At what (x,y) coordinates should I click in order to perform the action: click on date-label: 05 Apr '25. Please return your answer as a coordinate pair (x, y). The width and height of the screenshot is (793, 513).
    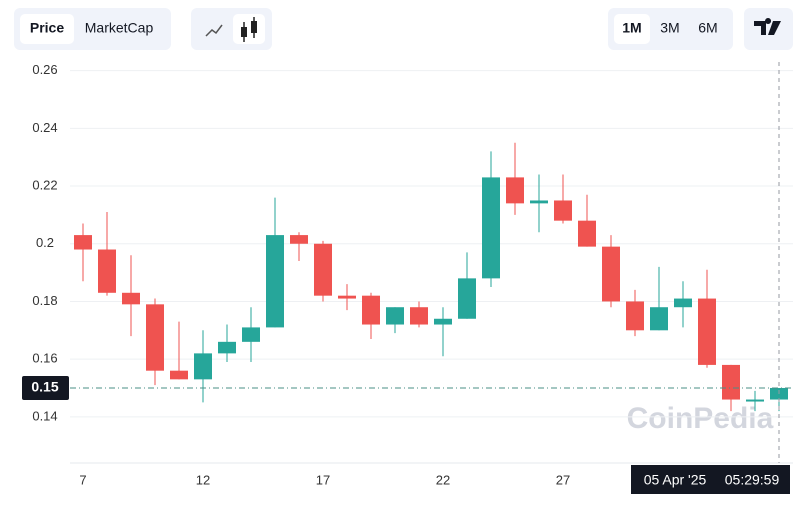
    Looking at the image, I should click on (675, 480).